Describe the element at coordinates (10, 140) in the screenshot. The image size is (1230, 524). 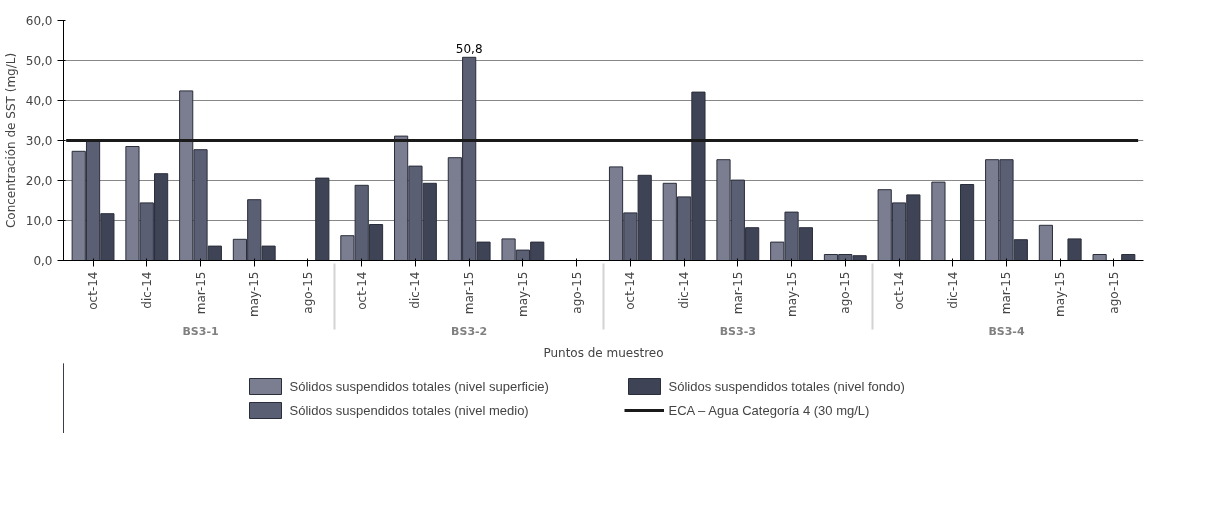
I see `y-axis-title: Concentración de SST (mg/L)` at that location.